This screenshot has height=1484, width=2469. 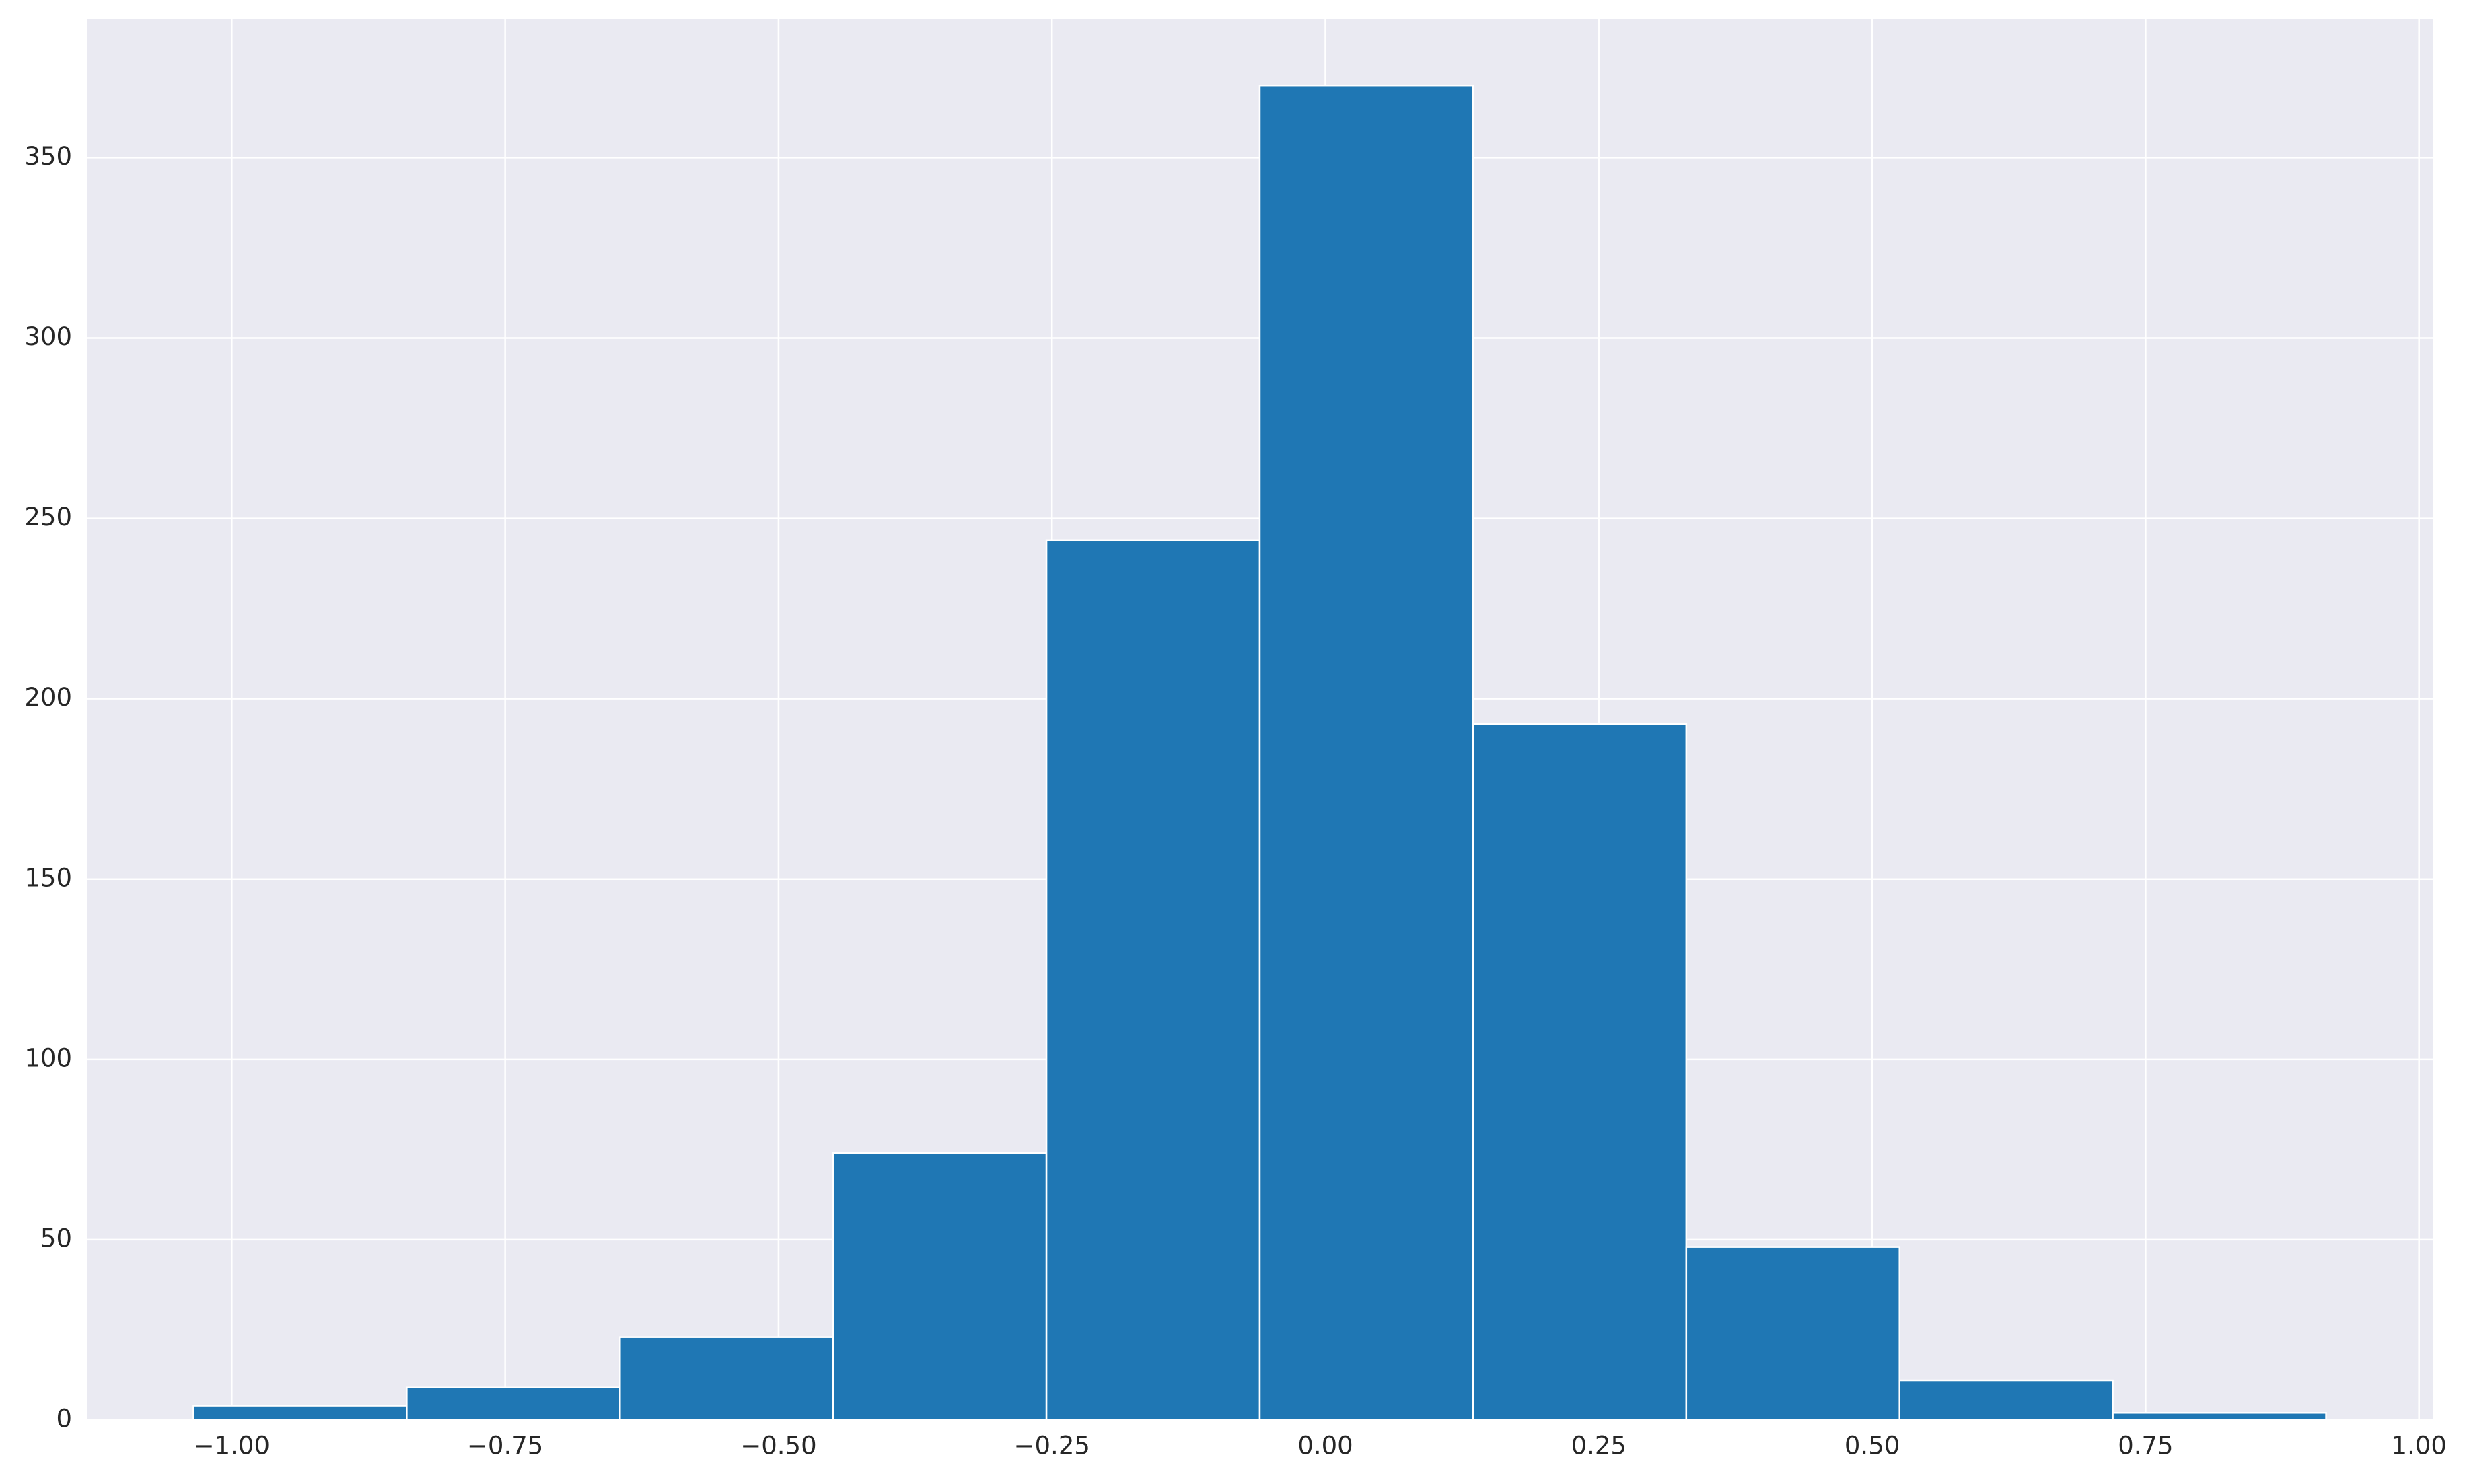 What do you see at coordinates (48, 877) in the screenshot?
I see `y-tick-label: 150` at bounding box center [48, 877].